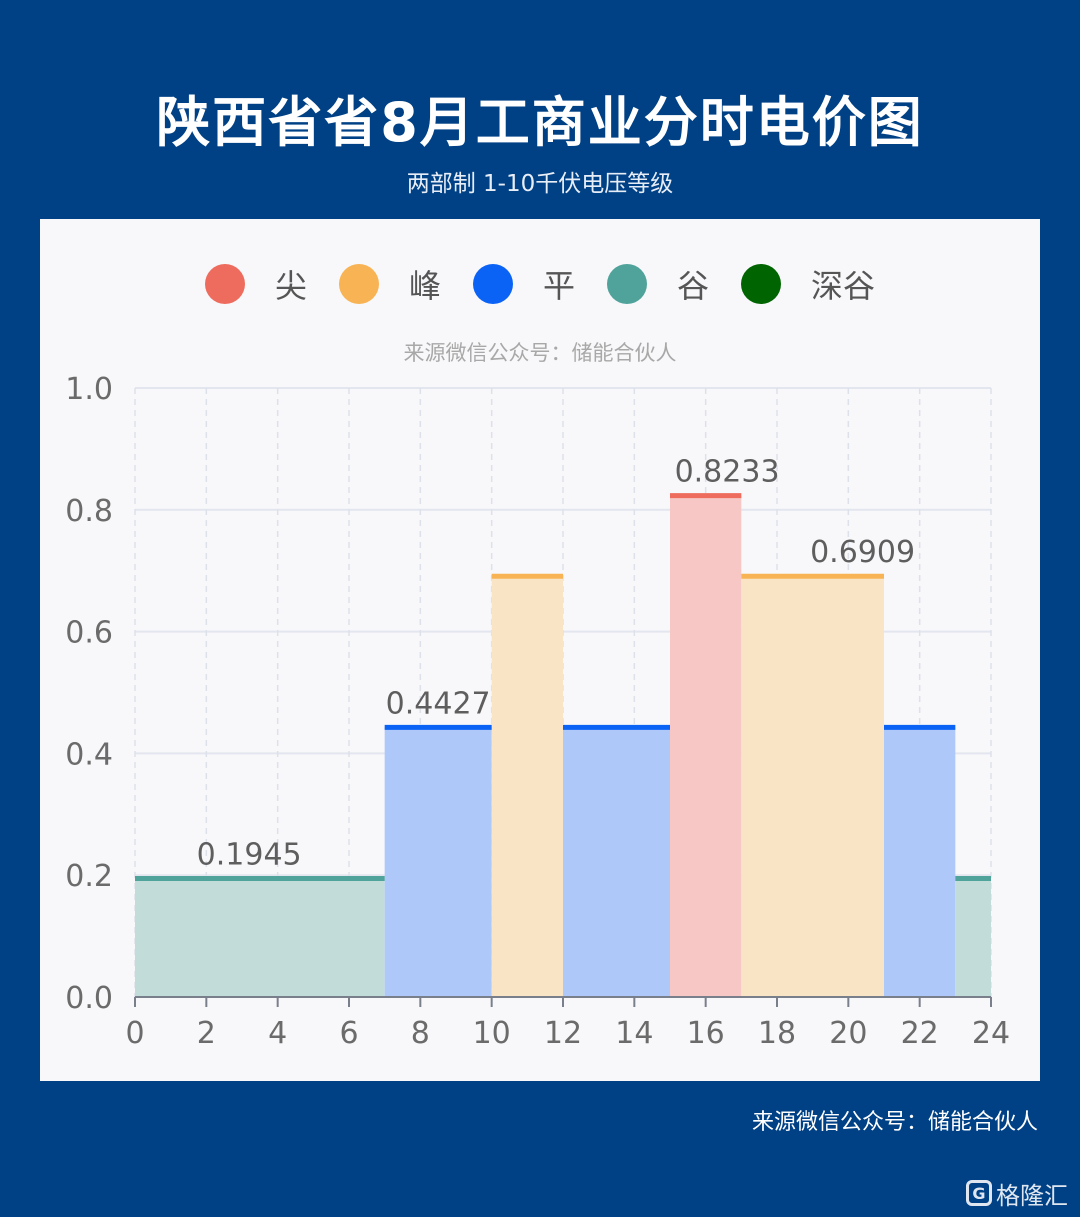 Image resolution: width=1080 pixels, height=1217 pixels. I want to click on legend-label: 尖, so click(290, 286).